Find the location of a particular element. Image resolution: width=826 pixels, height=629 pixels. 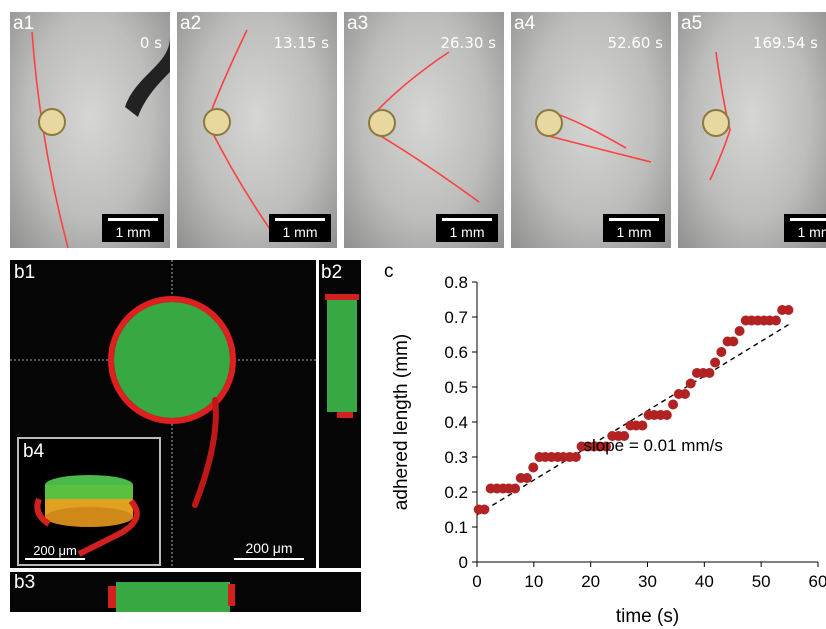

frame-a2-drawing is located at coordinates (238, 131).